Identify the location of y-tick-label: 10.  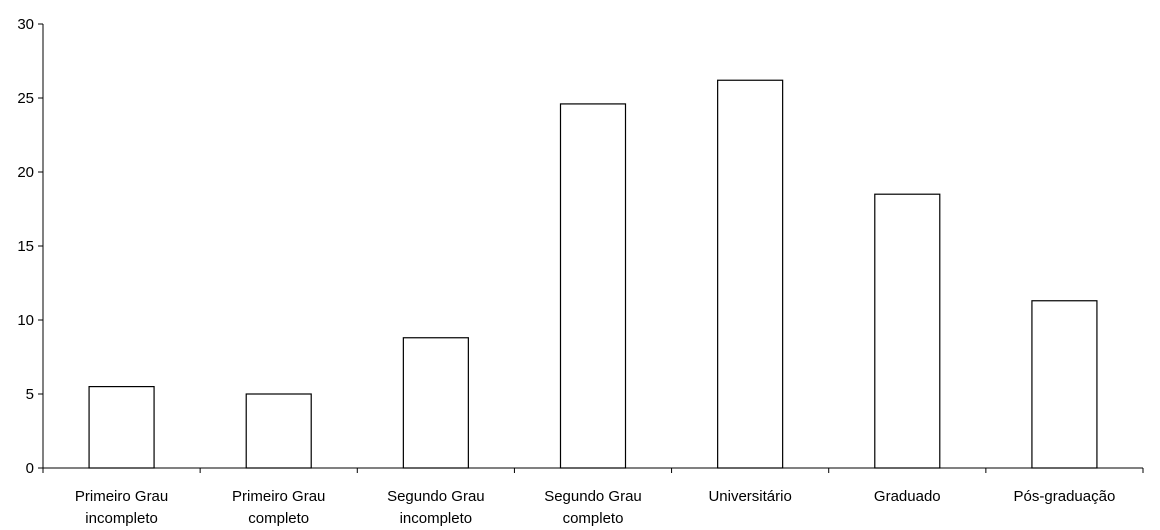
(25, 320).